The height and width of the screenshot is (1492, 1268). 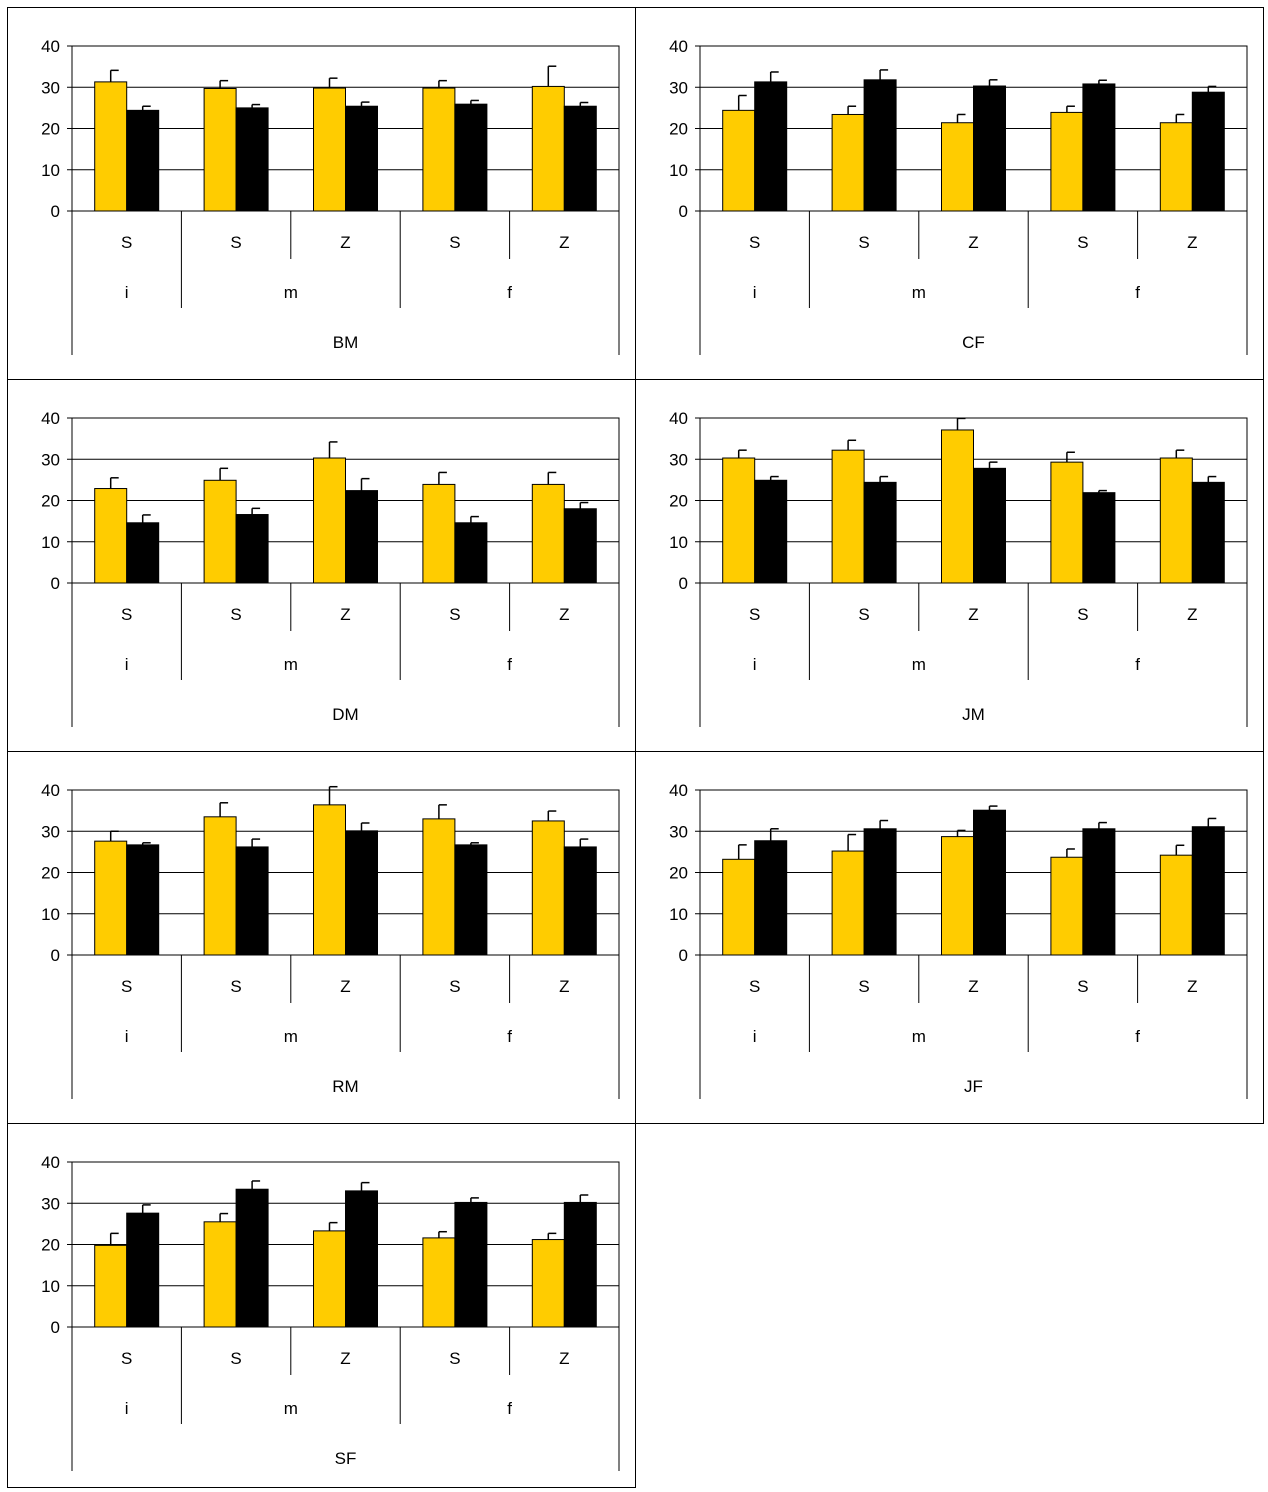 I want to click on chart-svg: 0 10 20 30 40 S S Z S Zi m f BM, so click(x=330, y=196).